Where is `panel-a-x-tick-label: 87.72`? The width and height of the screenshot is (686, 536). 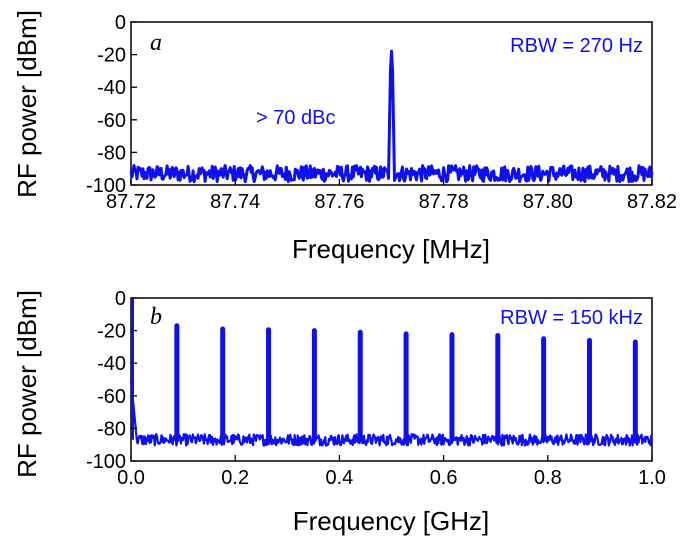
panel-a-x-tick-label: 87.72 is located at coordinates (131, 202).